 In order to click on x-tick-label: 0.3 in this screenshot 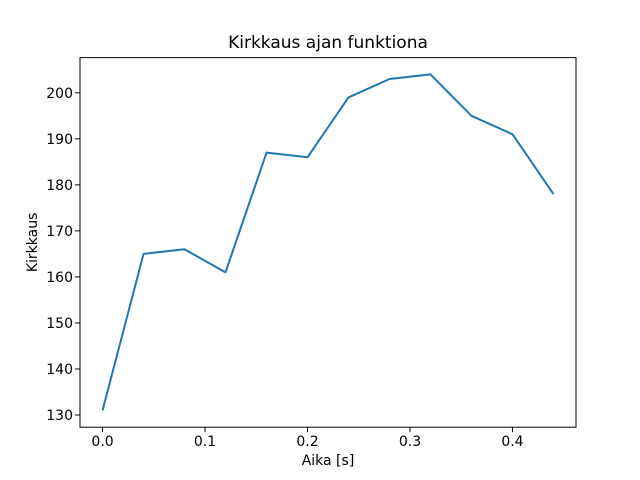, I will do `click(410, 442)`.